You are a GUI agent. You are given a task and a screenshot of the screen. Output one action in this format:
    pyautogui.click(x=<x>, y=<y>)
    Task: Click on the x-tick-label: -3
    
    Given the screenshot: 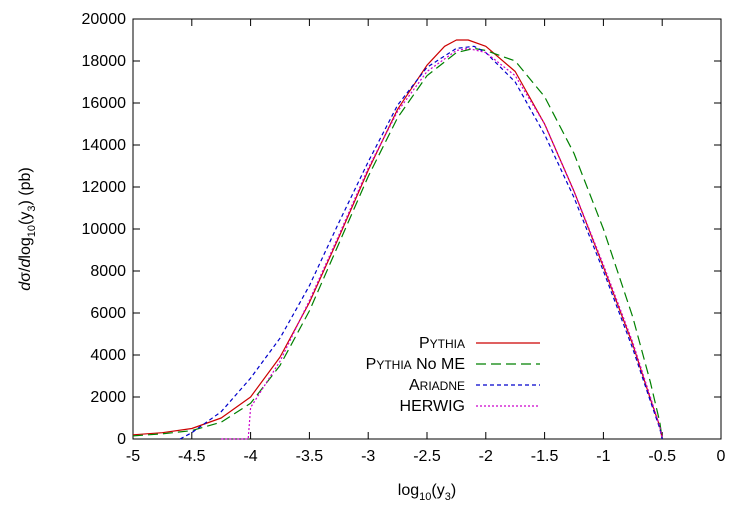 What is the action you would take?
    pyautogui.click(x=368, y=456)
    